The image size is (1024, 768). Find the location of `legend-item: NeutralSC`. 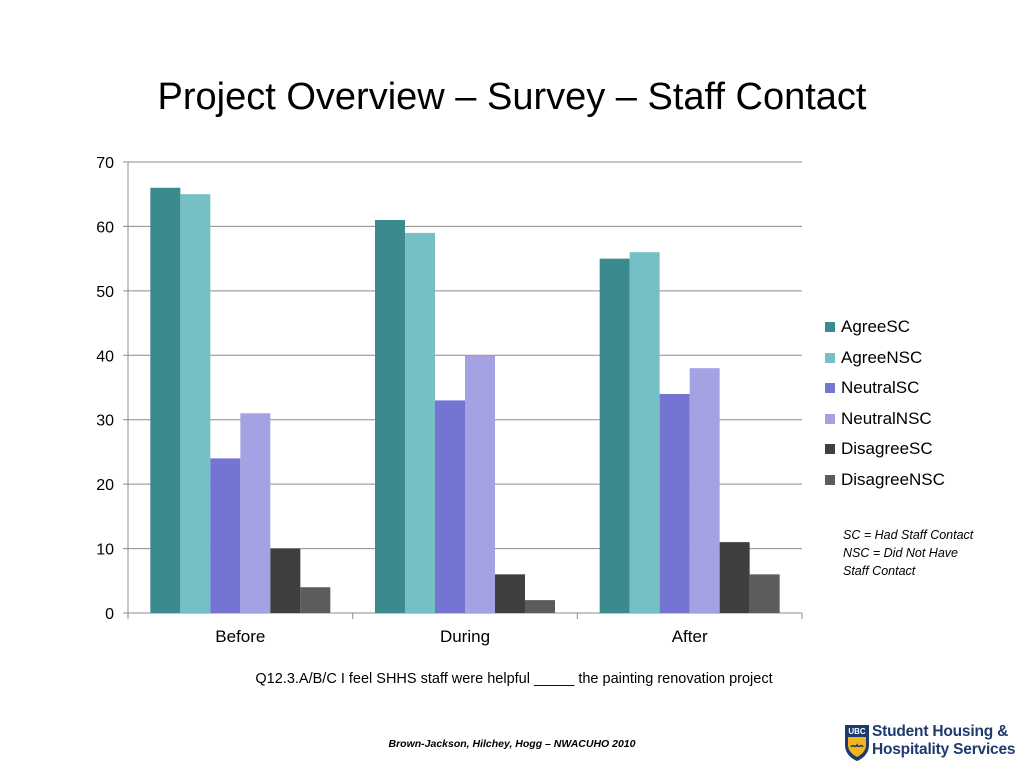

legend-item: NeutralSC is located at coordinates (915, 388).